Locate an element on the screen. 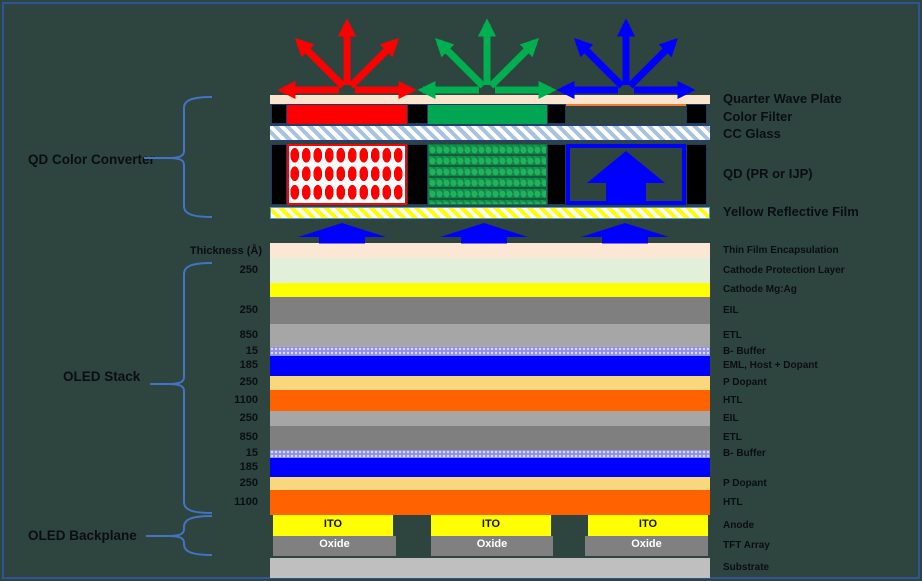 This screenshot has height=581, width=922. layer-thin-film-encapsulation is located at coordinates (490, 250).